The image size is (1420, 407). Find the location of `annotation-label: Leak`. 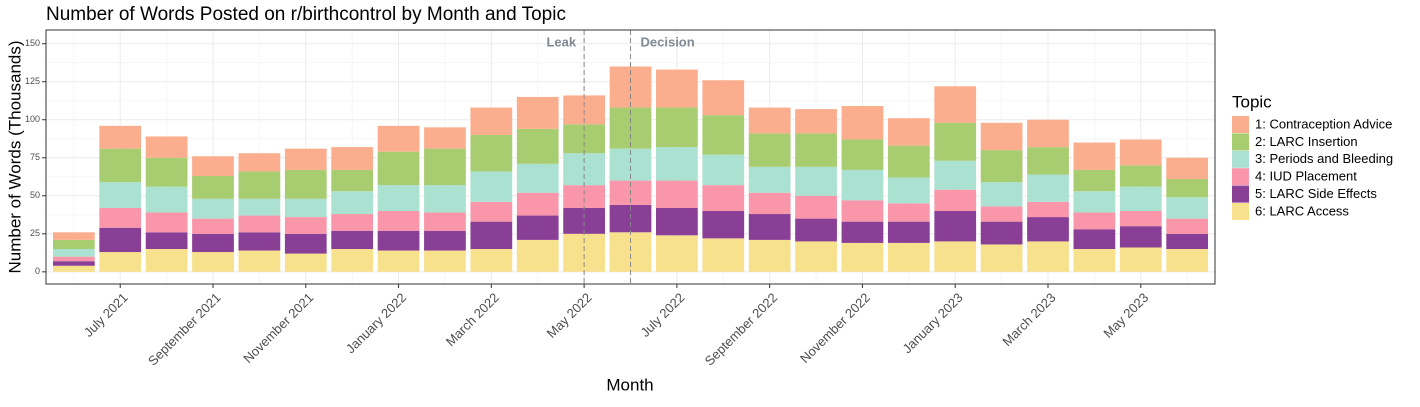

annotation-label: Leak is located at coordinates (561, 41).